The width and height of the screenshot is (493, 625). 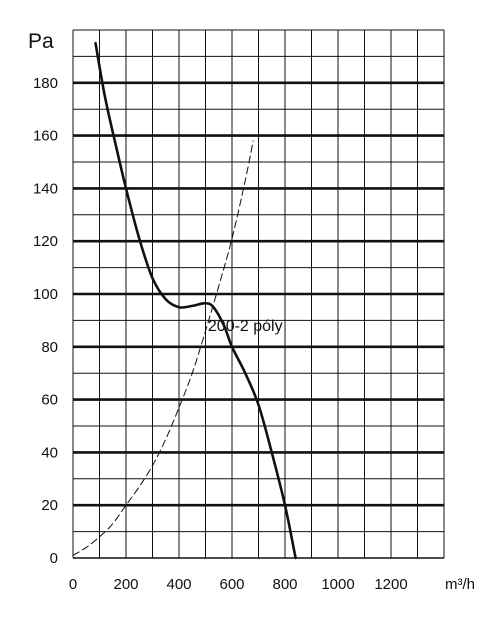 What do you see at coordinates (45, 294) in the screenshot?
I see `y-tick-label: 100` at bounding box center [45, 294].